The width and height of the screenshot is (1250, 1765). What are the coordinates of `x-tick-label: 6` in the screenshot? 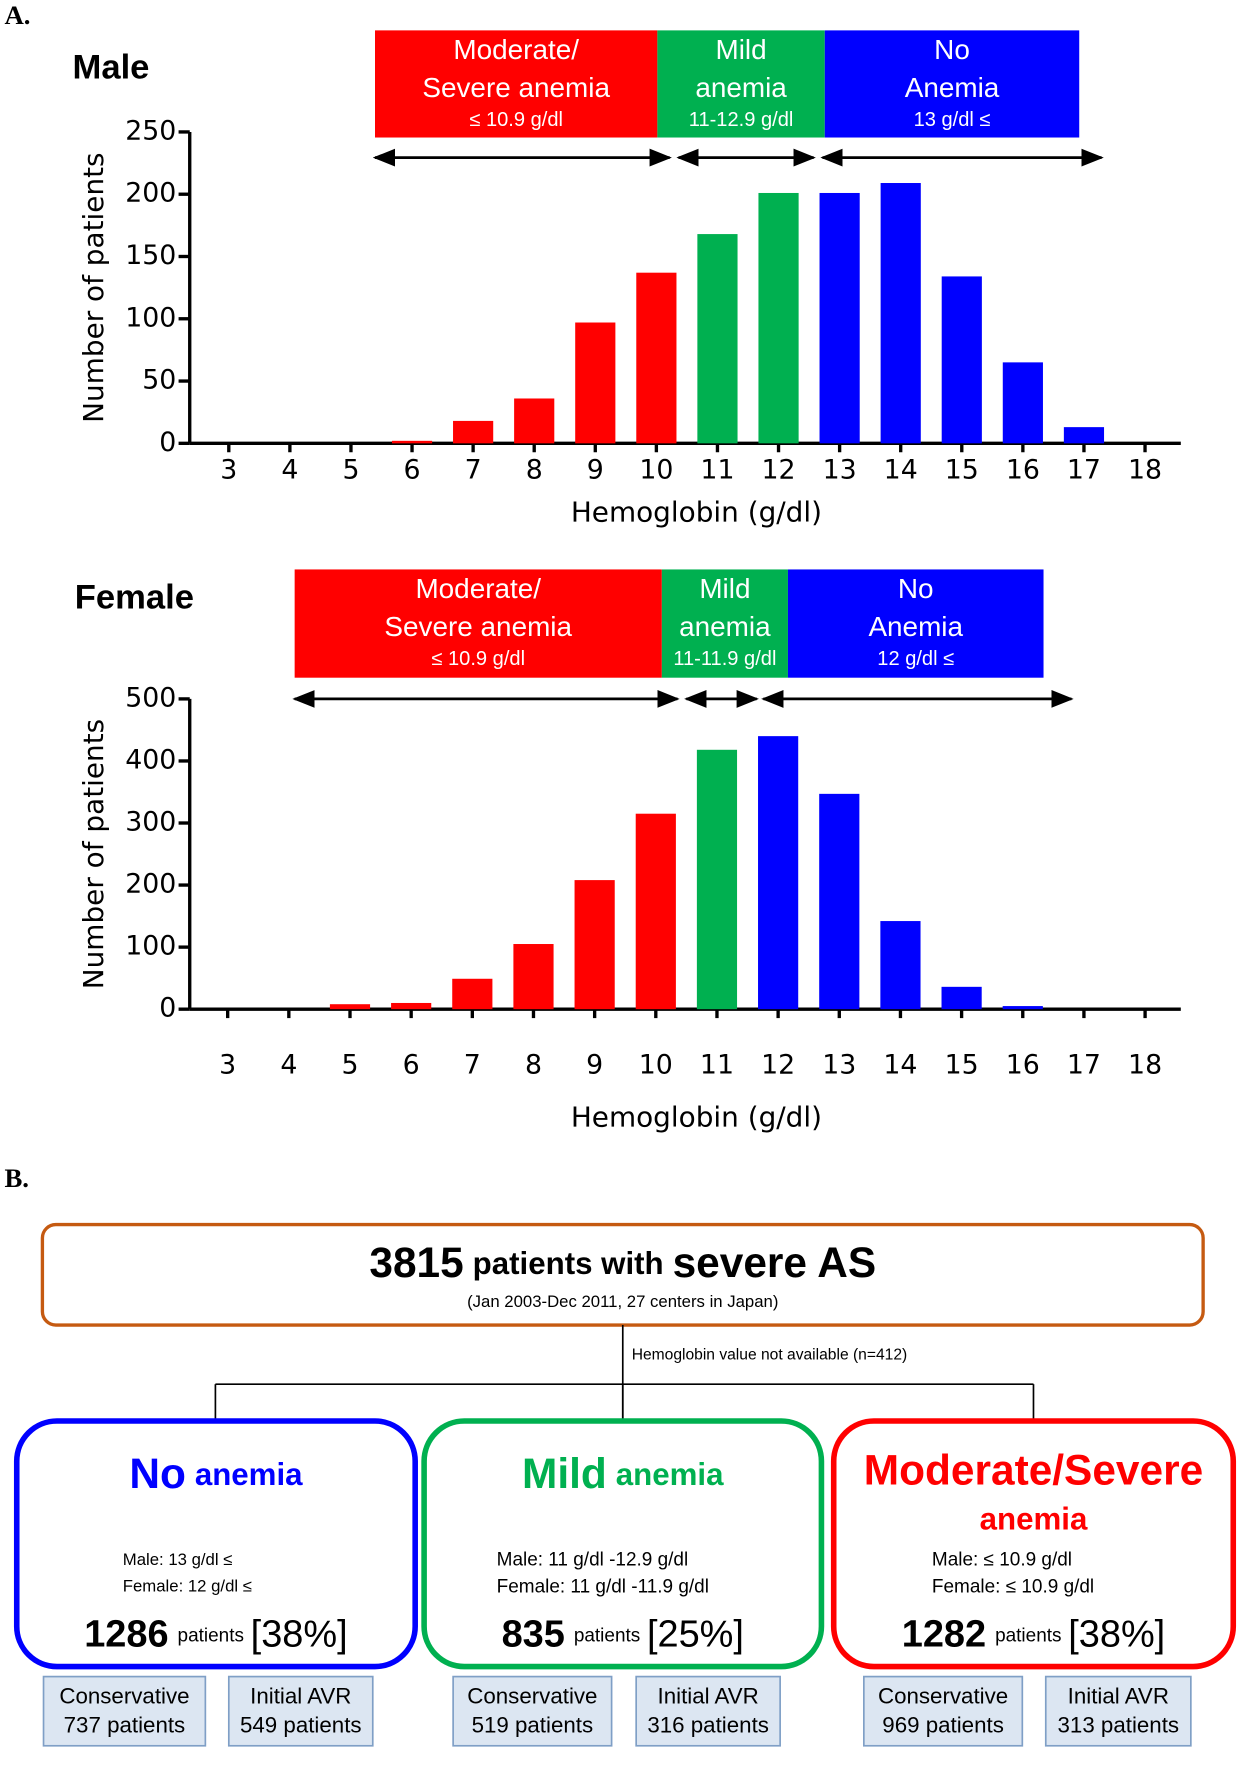 It's located at (411, 1065).